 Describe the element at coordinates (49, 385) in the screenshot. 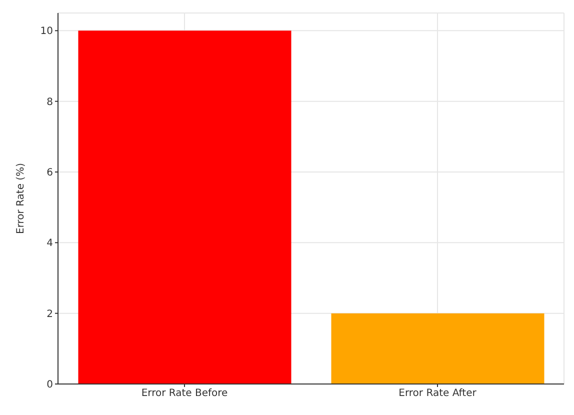

I see `y-tick-label: 0` at that location.